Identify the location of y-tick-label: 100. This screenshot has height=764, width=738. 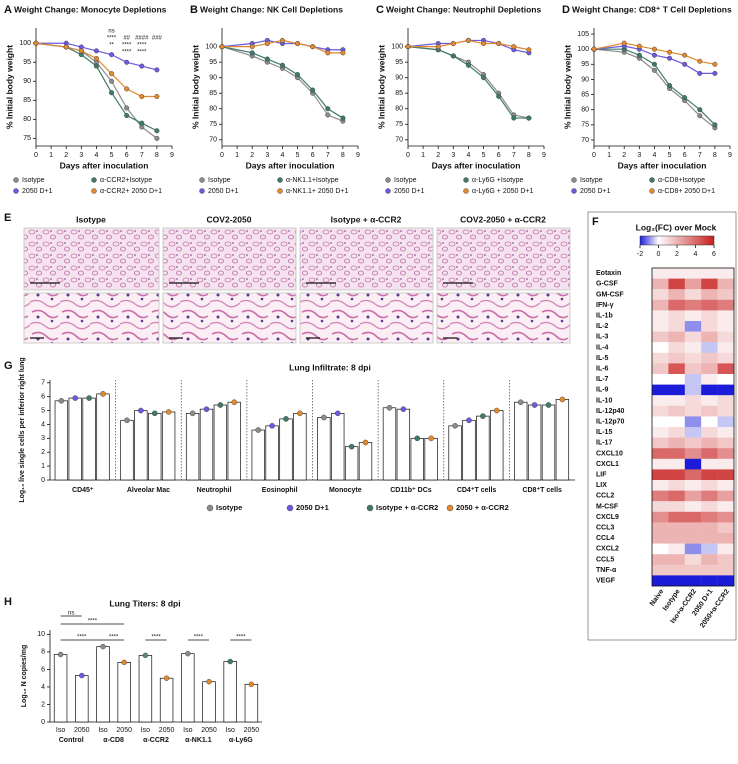
(211, 46).